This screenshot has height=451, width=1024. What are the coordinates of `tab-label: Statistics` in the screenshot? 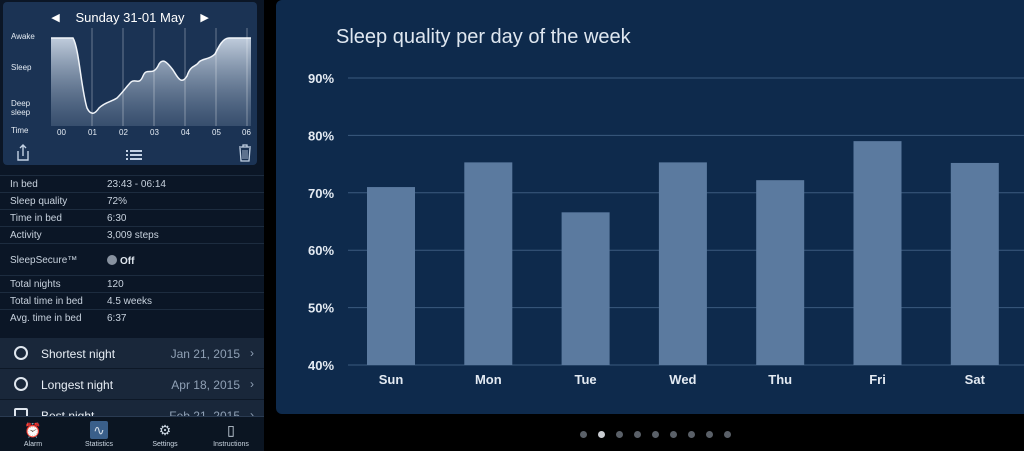 It's located at (98, 444).